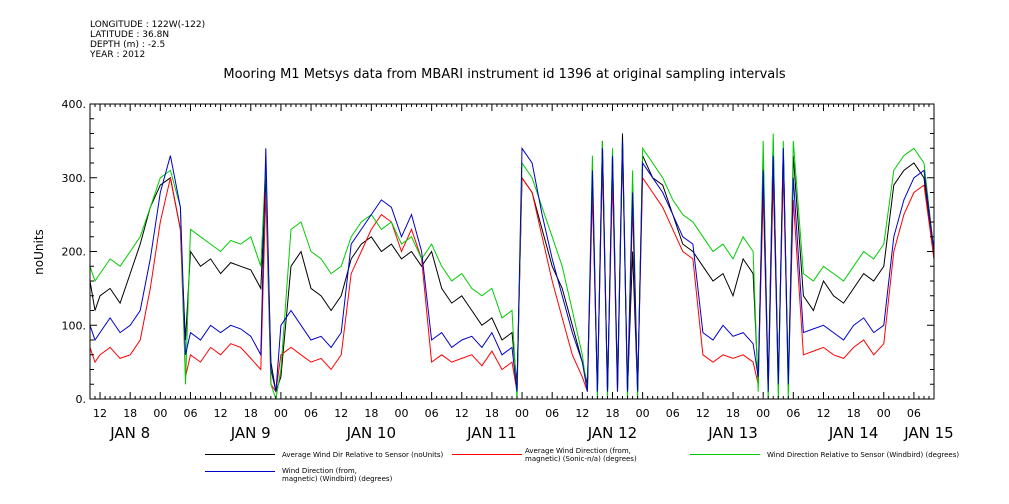 The image size is (1009, 504). Describe the element at coordinates (491, 433) in the screenshot. I see `day-label: JAN 11` at that location.